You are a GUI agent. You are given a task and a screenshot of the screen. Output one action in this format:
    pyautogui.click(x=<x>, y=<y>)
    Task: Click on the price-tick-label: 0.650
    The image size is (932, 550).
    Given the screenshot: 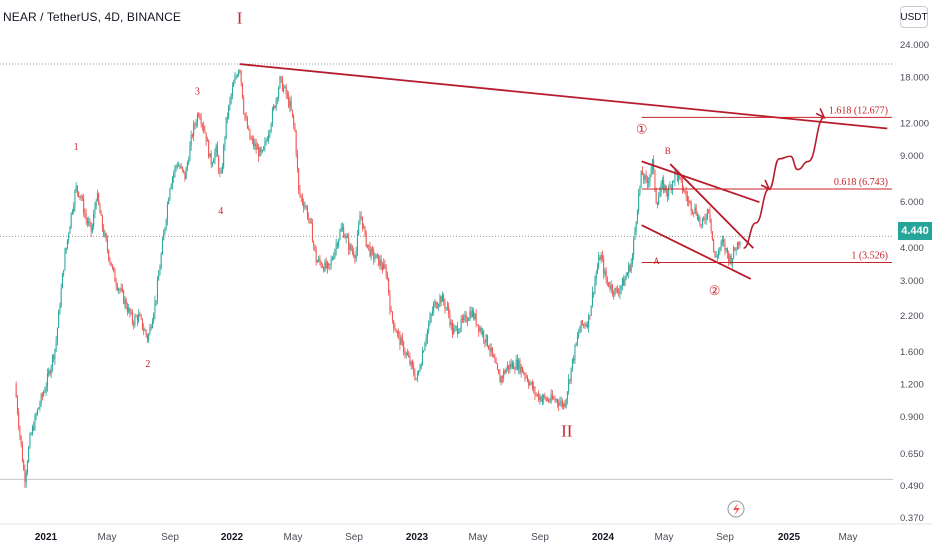 What is the action you would take?
    pyautogui.click(x=912, y=454)
    